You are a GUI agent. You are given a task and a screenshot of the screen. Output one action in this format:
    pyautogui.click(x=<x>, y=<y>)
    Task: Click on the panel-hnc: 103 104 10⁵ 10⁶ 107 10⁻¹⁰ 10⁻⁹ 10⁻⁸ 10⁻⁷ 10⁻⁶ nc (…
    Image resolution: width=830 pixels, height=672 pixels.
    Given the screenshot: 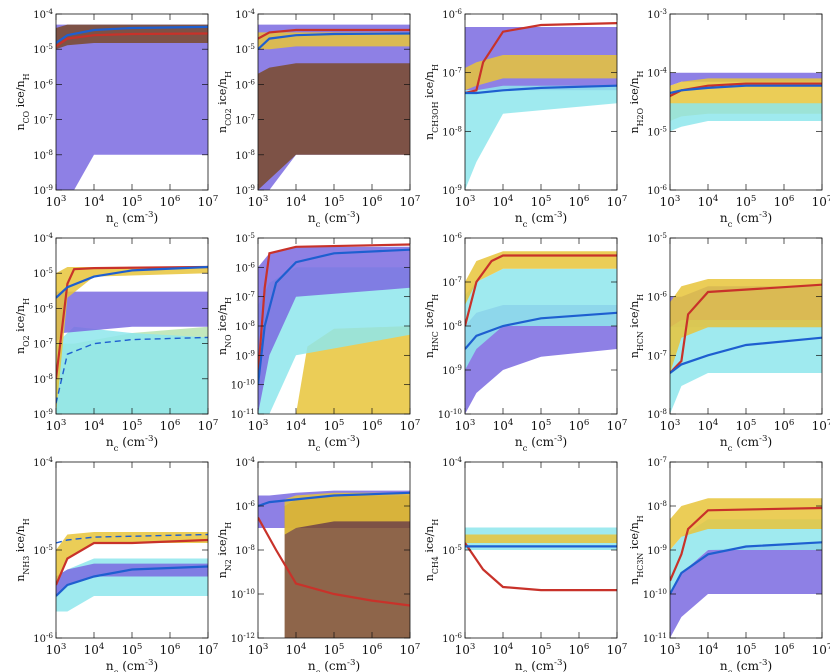 What is the action you would take?
    pyautogui.click(x=525, y=343)
    